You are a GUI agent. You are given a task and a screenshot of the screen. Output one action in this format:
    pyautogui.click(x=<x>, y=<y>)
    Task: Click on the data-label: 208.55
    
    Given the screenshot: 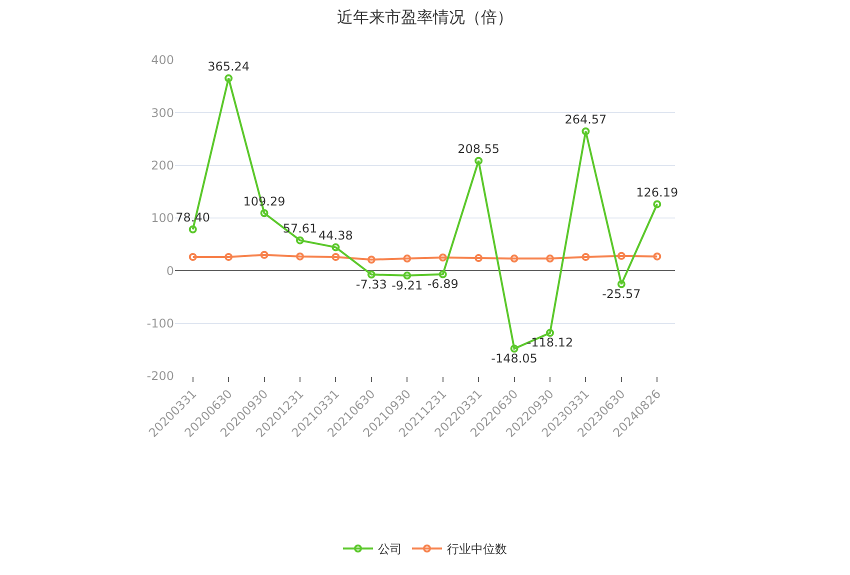 What is the action you would take?
    pyautogui.click(x=479, y=149)
    